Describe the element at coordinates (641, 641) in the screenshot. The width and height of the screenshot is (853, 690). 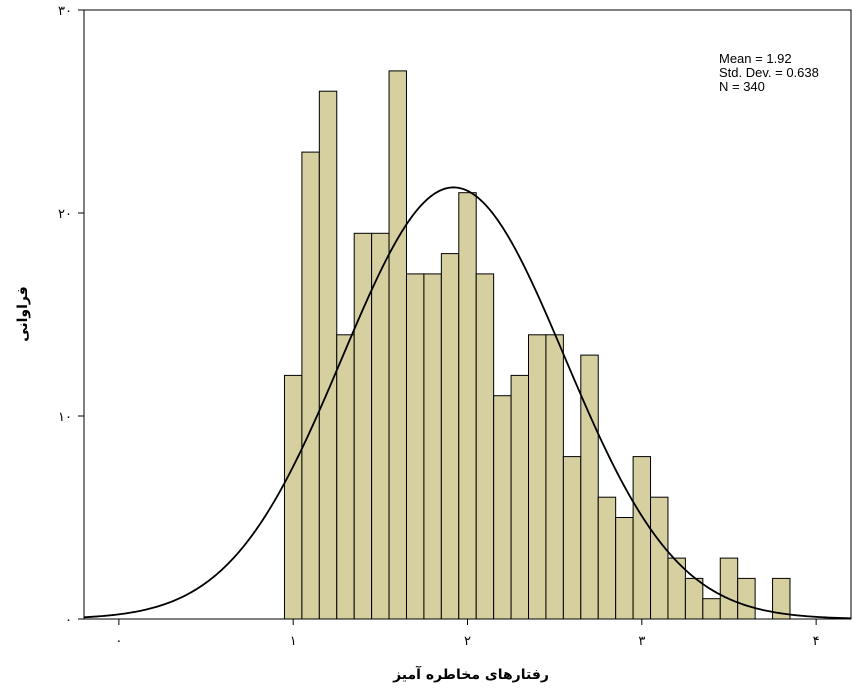
I see `x-tick-label-3: ۳` at that location.